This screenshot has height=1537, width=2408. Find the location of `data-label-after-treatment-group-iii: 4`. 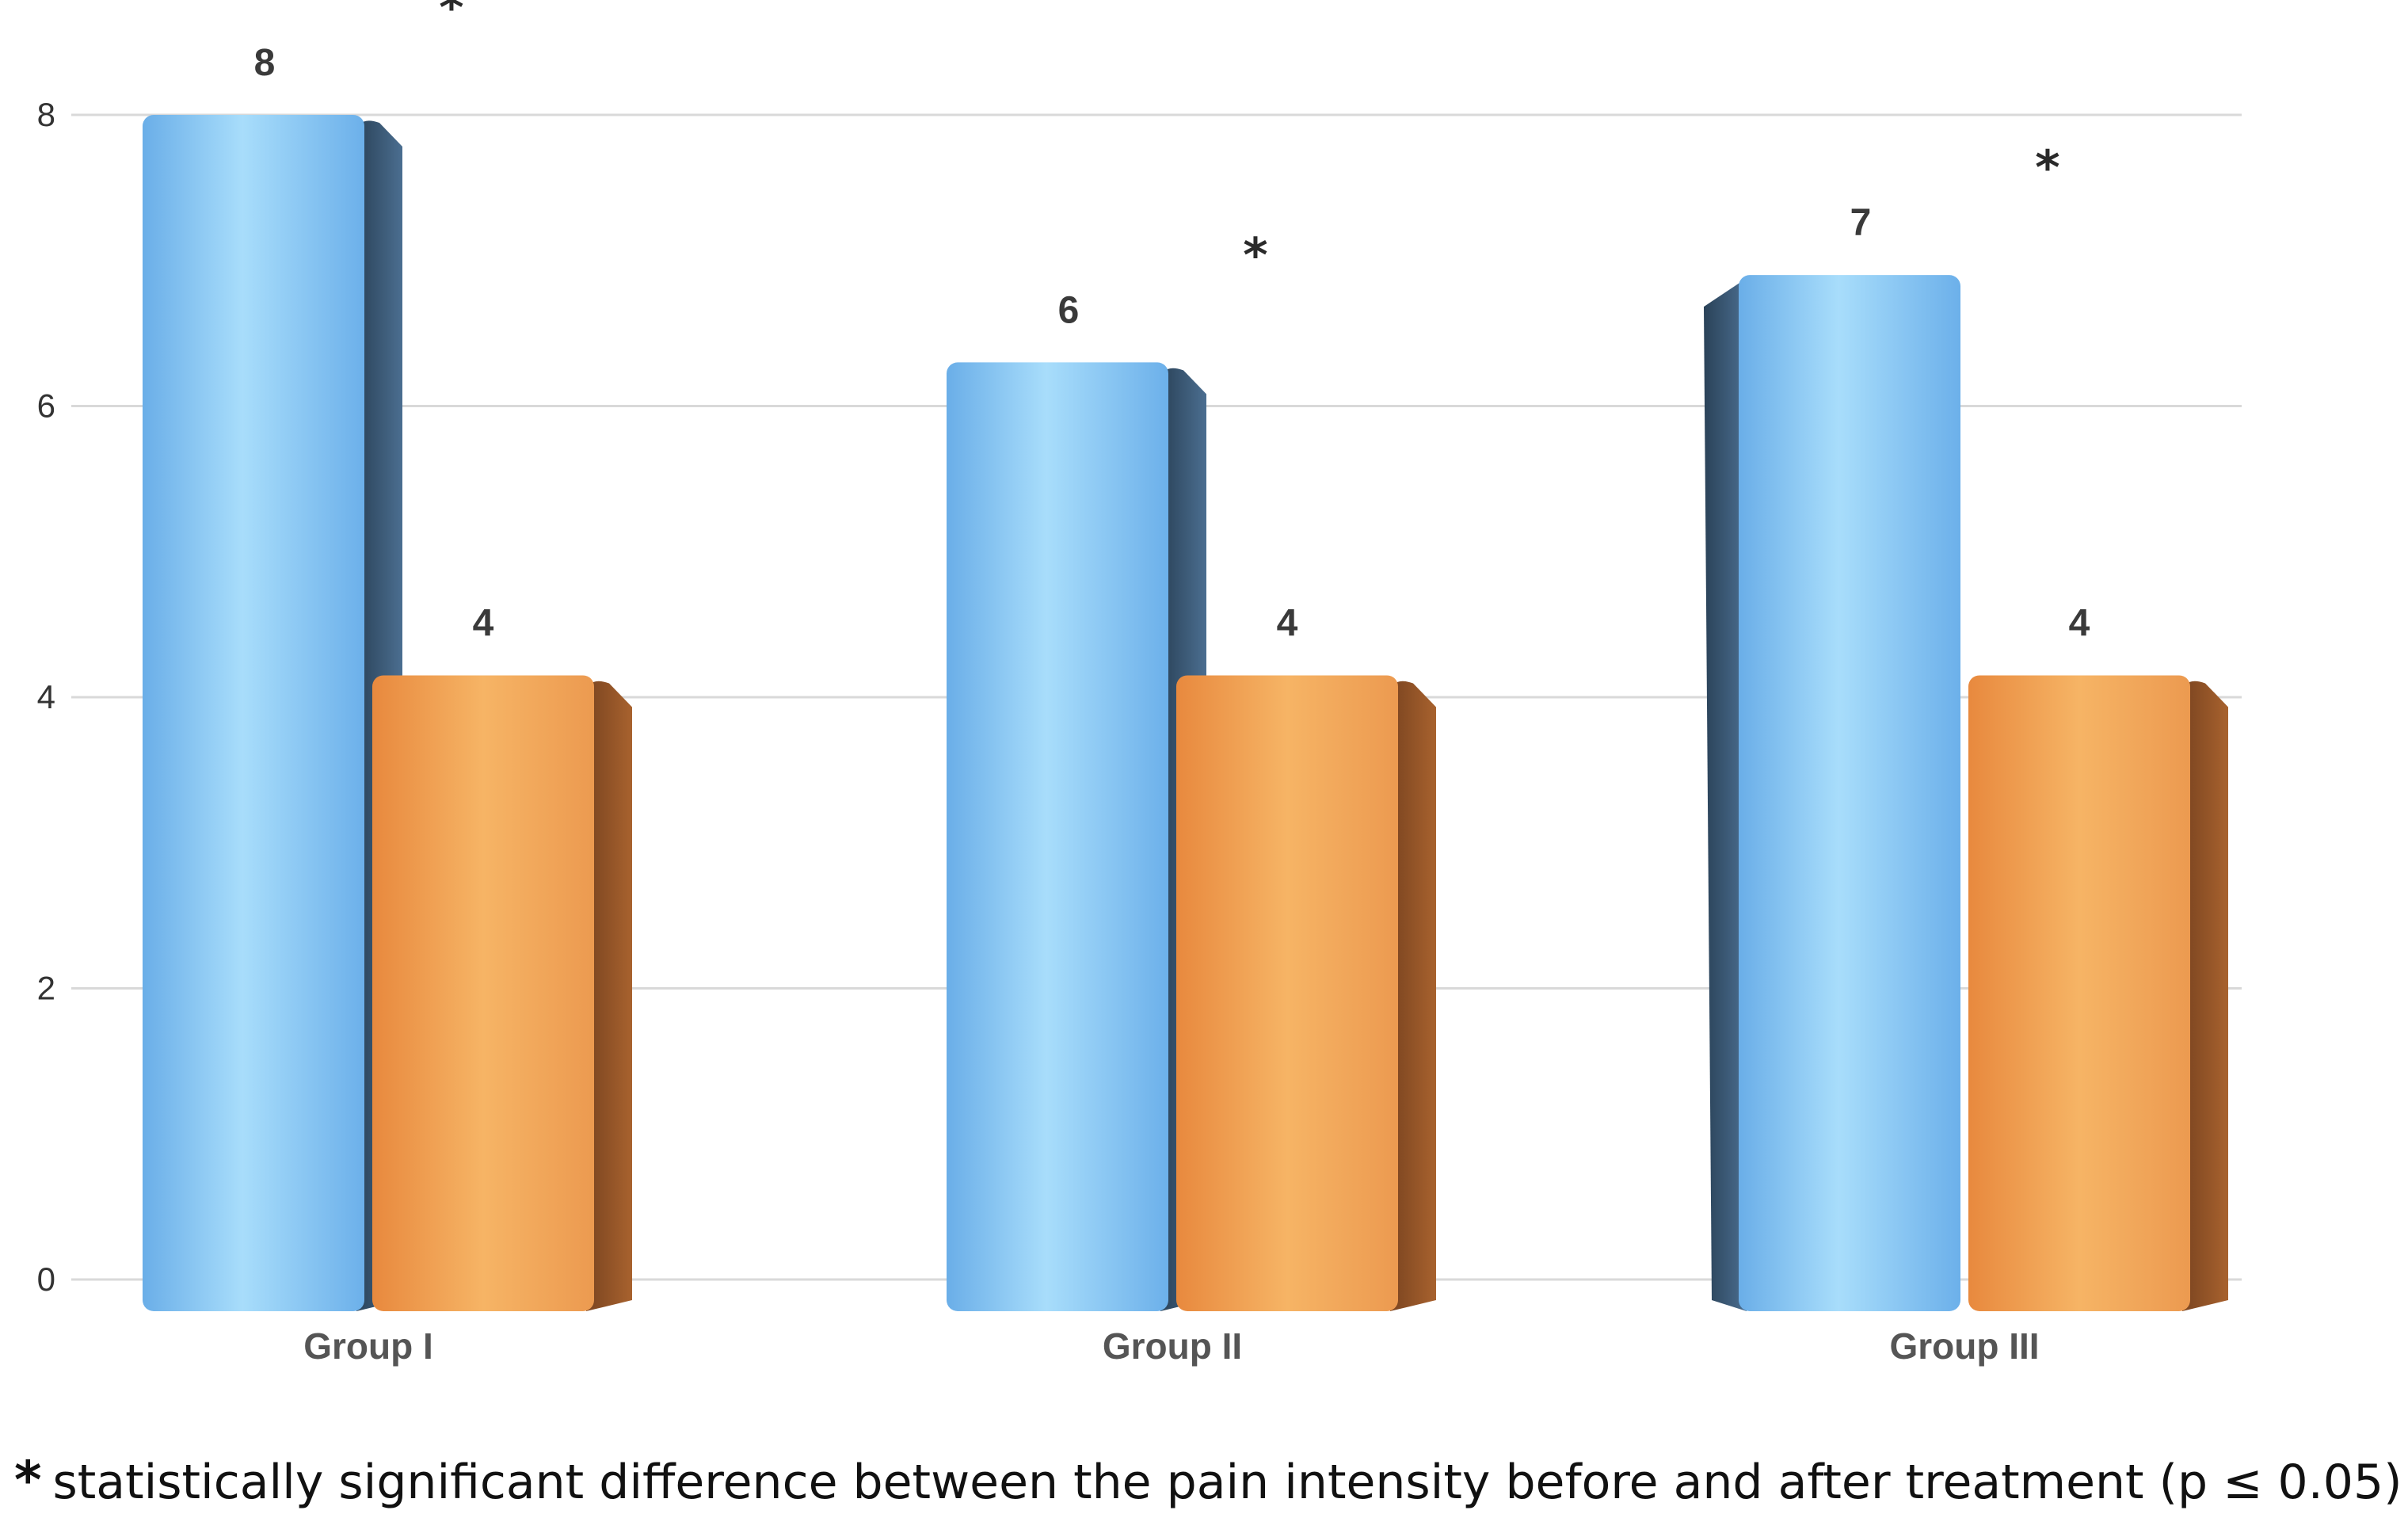

data-label-after-treatment-group-iii: 4 is located at coordinates (2079, 623).